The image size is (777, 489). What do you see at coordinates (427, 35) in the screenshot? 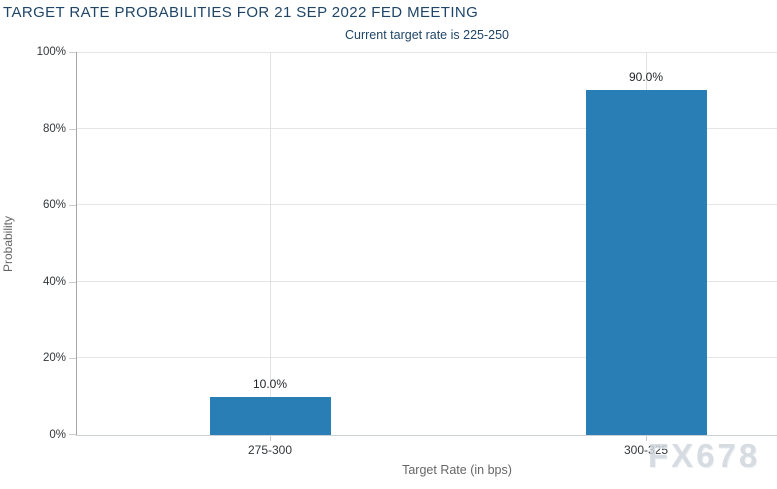
I see `chart-subtitle: Current target rate is 225-250` at bounding box center [427, 35].